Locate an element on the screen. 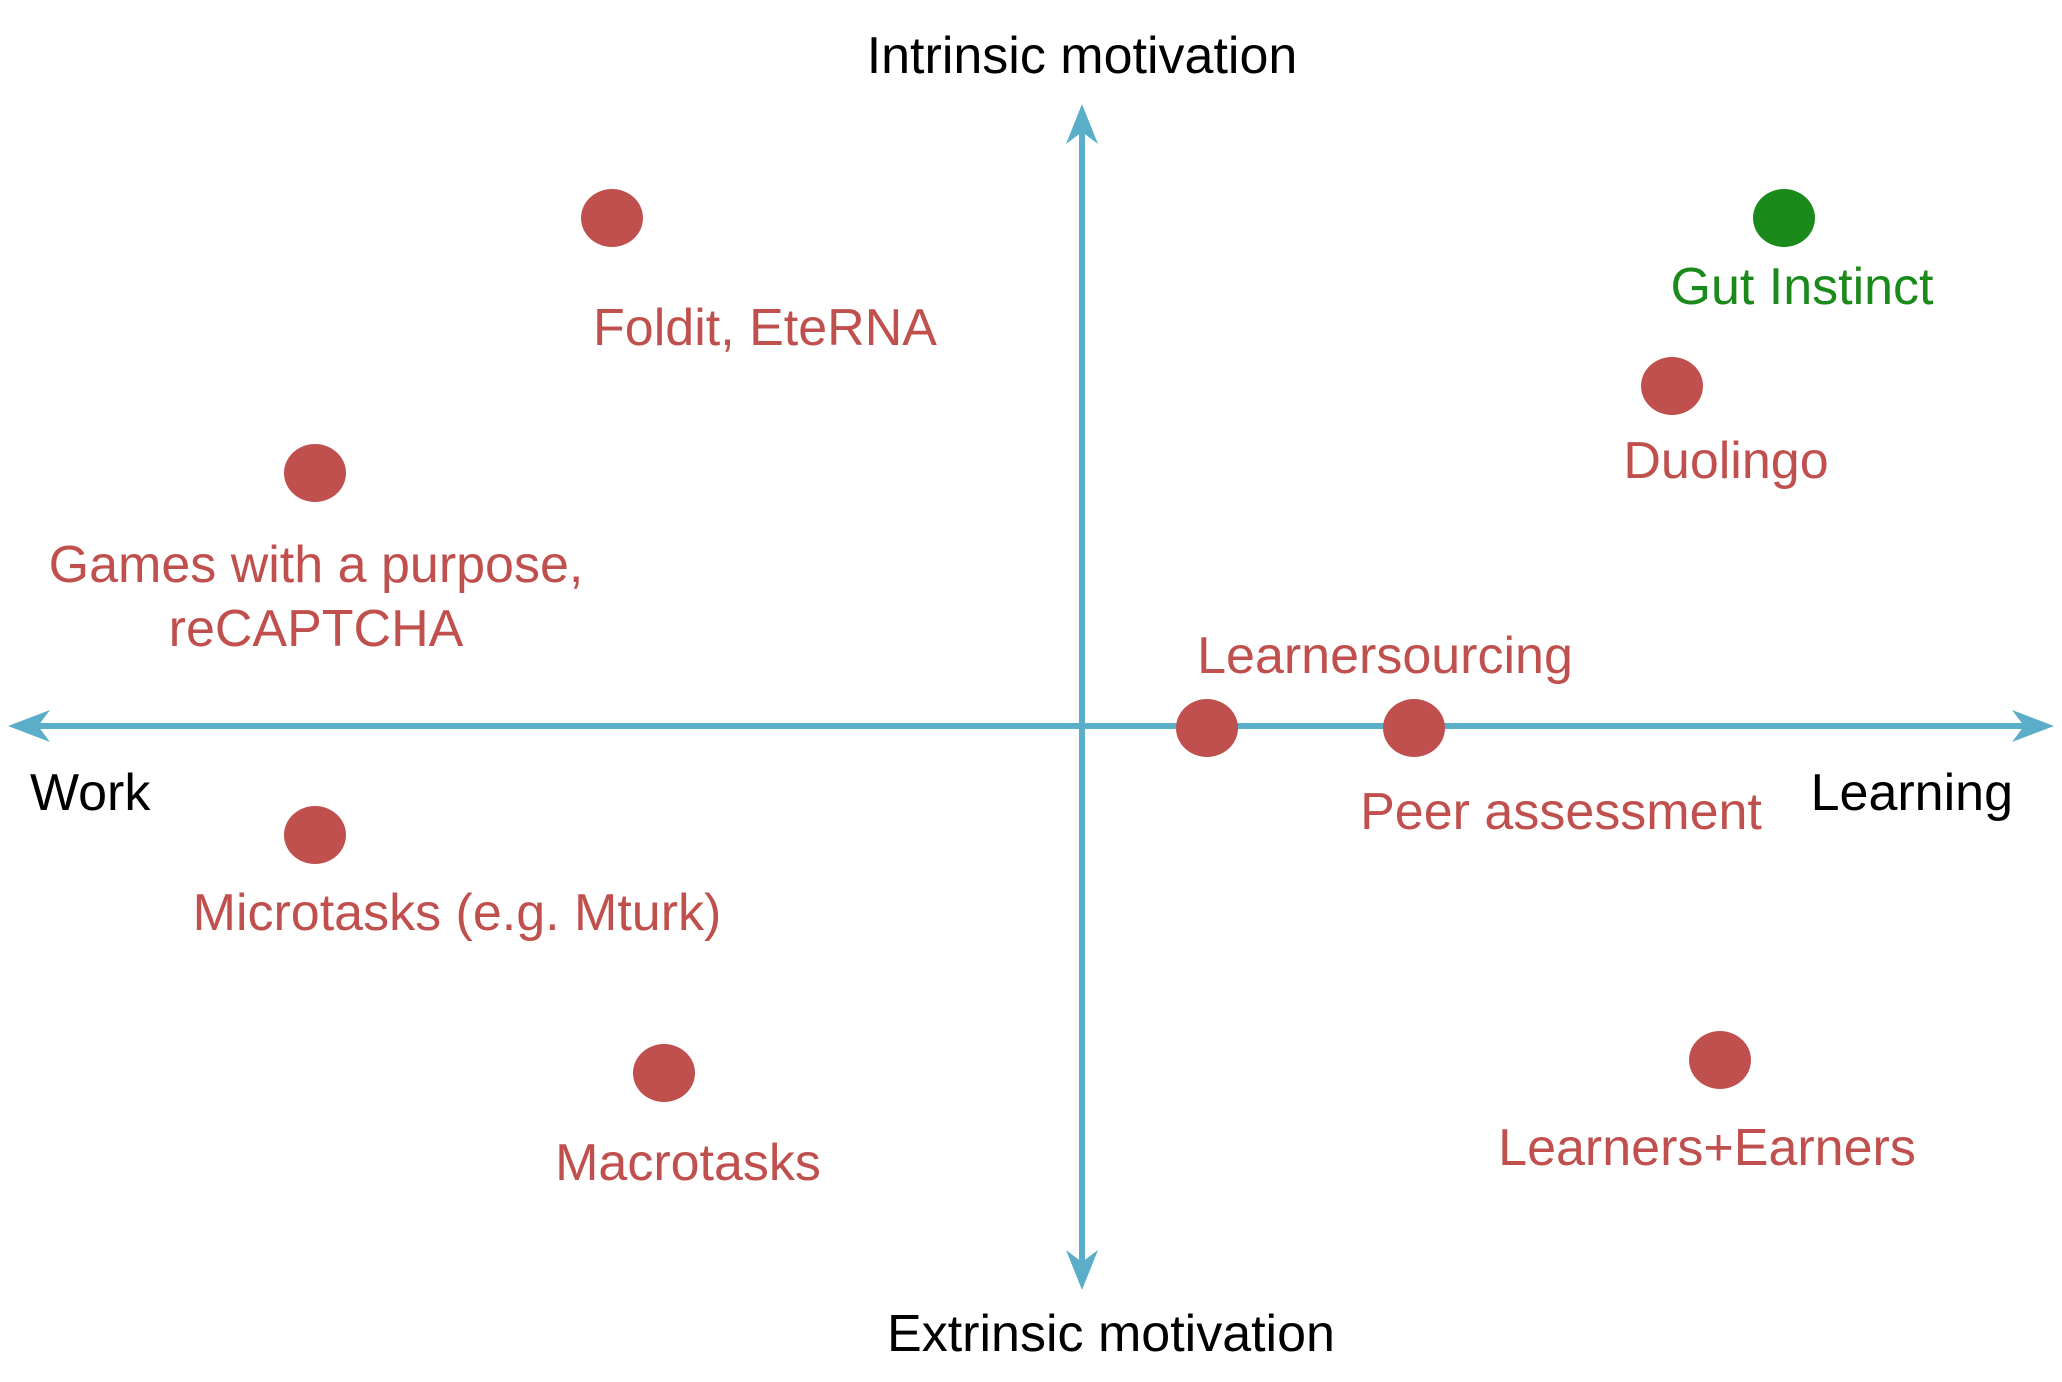 The width and height of the screenshot is (2062, 1382). point-marker-gut-instinct is located at coordinates (1784, 218).